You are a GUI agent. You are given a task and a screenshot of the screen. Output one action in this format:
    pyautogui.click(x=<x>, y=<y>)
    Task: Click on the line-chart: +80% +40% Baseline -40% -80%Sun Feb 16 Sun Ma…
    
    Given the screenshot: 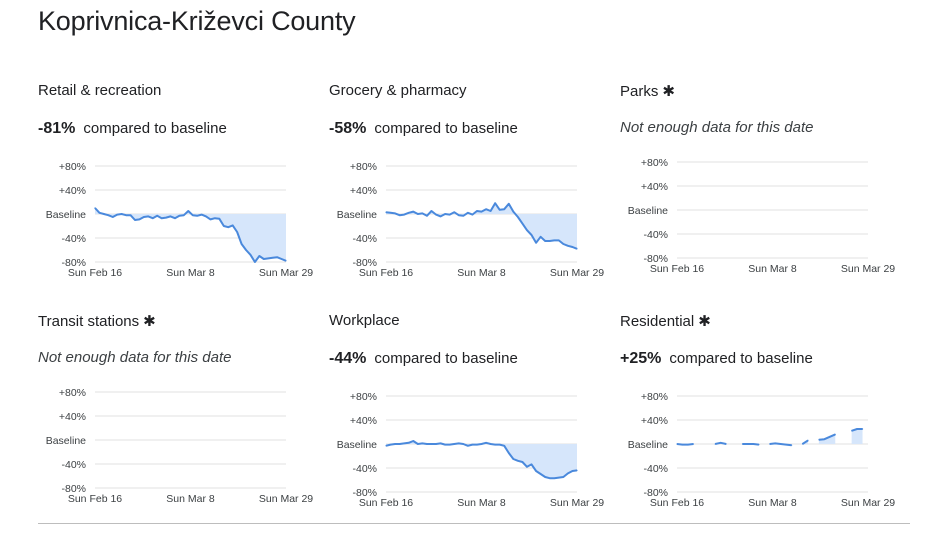 What is the action you would take?
    pyautogui.click(x=762, y=216)
    